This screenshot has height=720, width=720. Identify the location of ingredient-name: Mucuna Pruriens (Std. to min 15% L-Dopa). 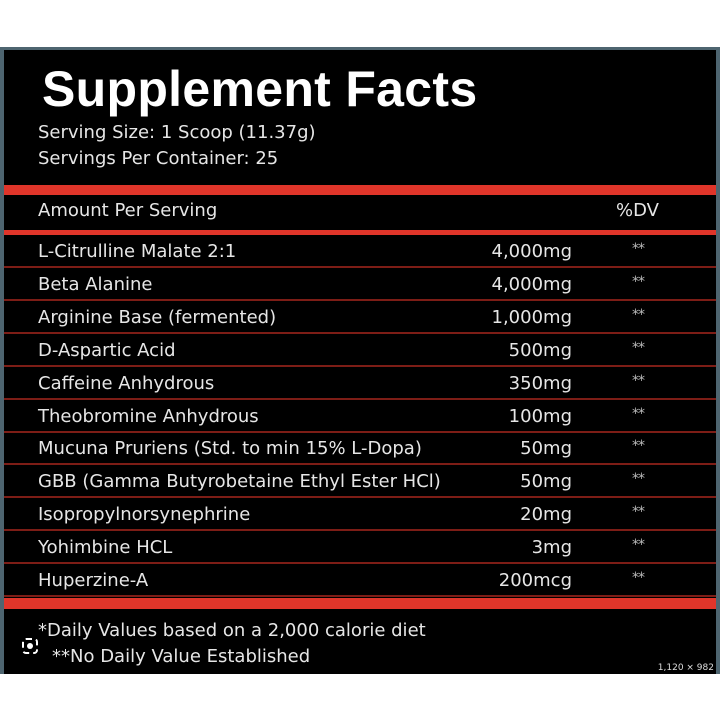
(230, 449).